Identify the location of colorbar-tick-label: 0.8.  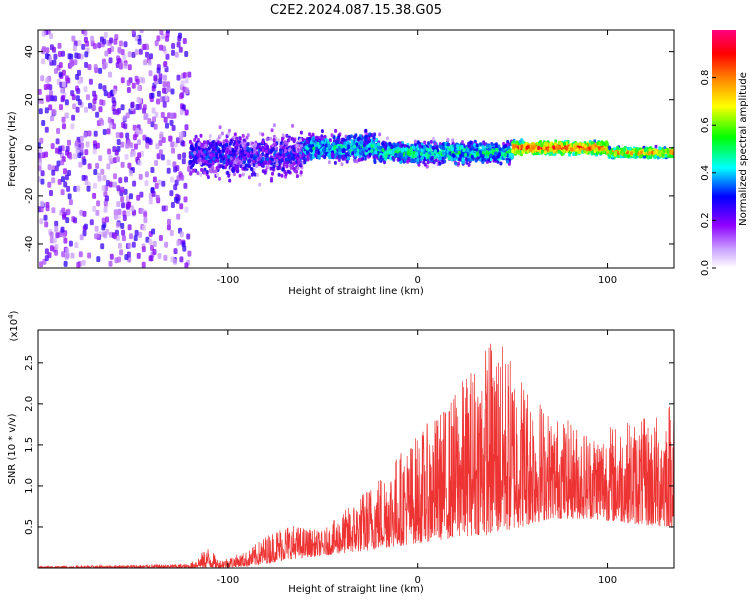
(705, 78).